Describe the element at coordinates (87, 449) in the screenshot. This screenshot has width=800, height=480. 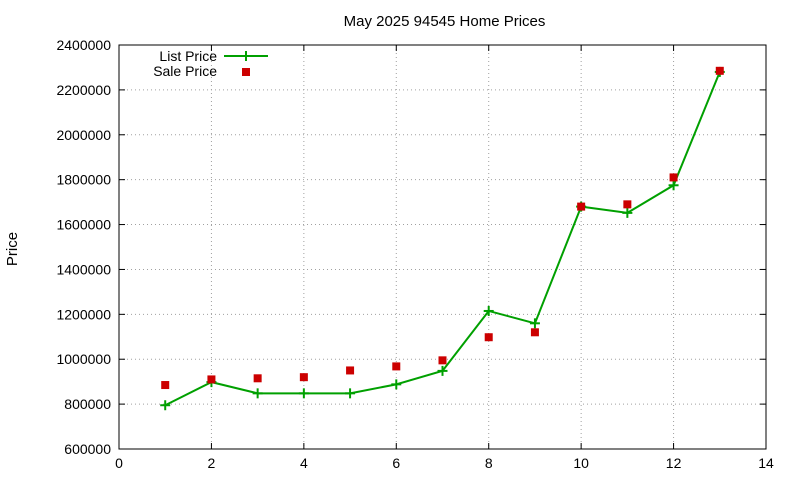
I see `y-tick-label: 600000` at that location.